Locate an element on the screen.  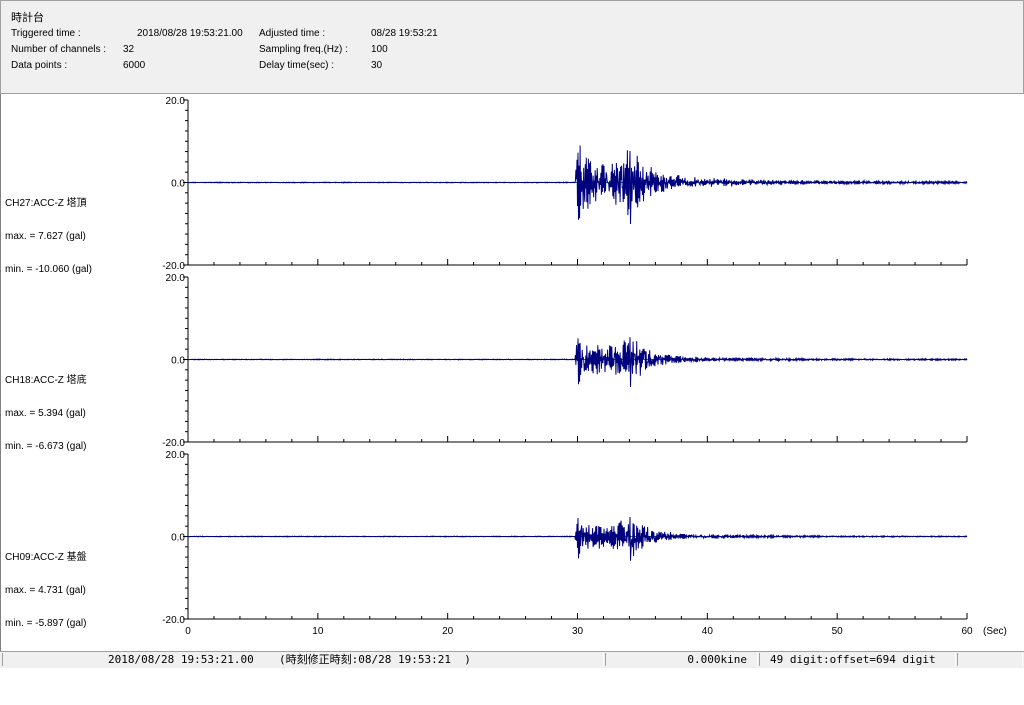
waveform-ch18 is located at coordinates (577, 362).